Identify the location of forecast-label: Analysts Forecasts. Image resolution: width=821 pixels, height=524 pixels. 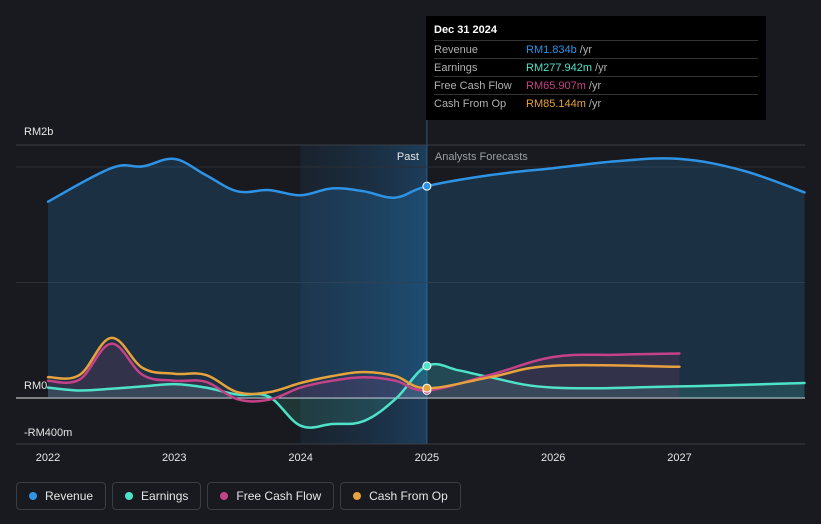
(481, 157).